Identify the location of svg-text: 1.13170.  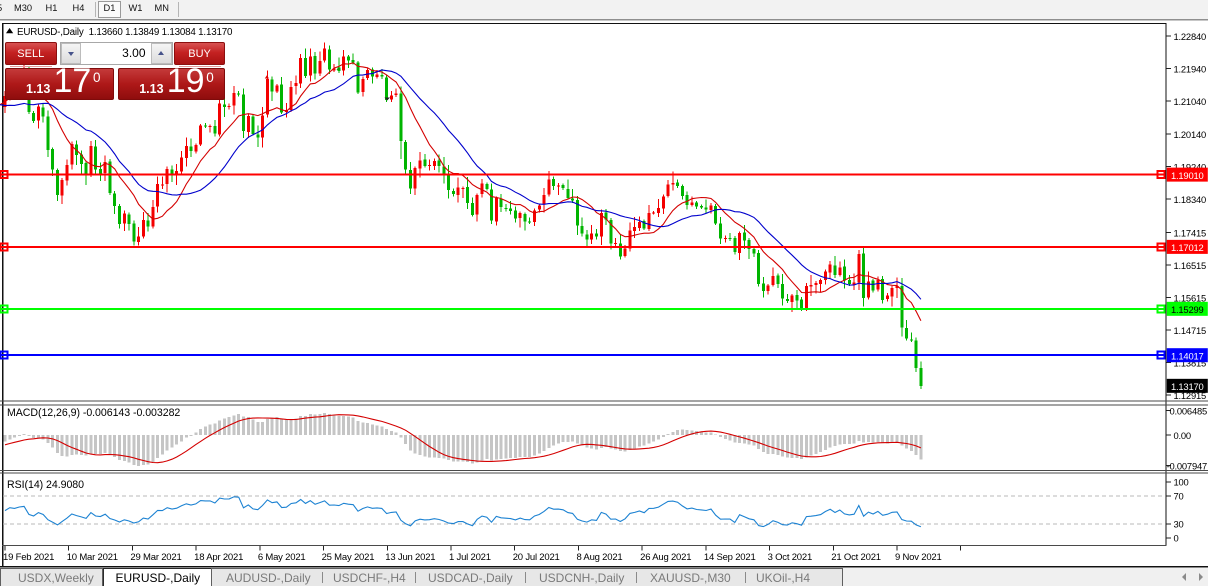
(1187, 386).